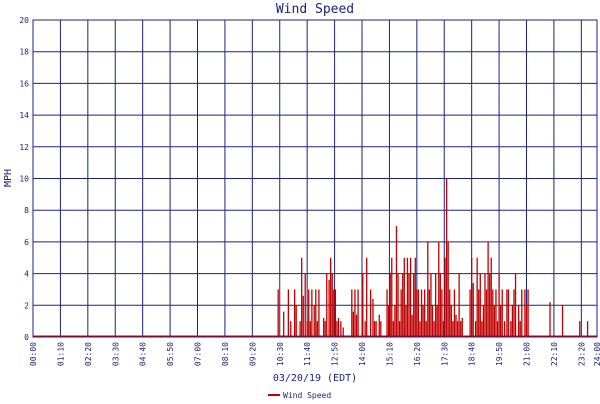  I want to click on x-axis-label: 03/20/19 (EDT), so click(315, 378).